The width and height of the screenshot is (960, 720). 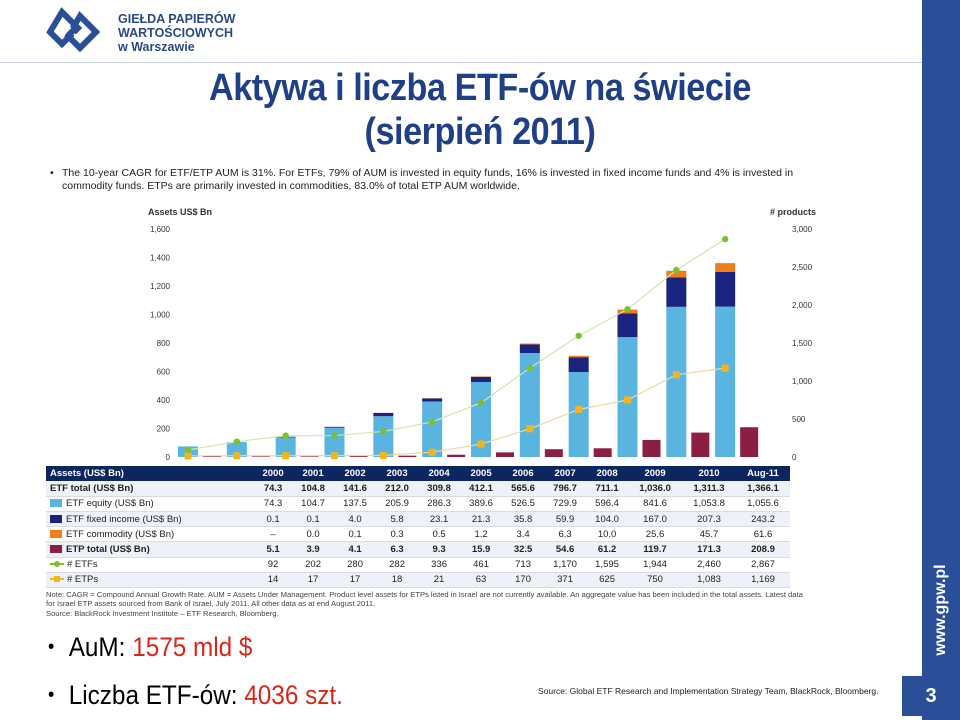 What do you see at coordinates (156, 695) in the screenshot?
I see `bullet-etf-count-label: Liczba ETF-ów:` at bounding box center [156, 695].